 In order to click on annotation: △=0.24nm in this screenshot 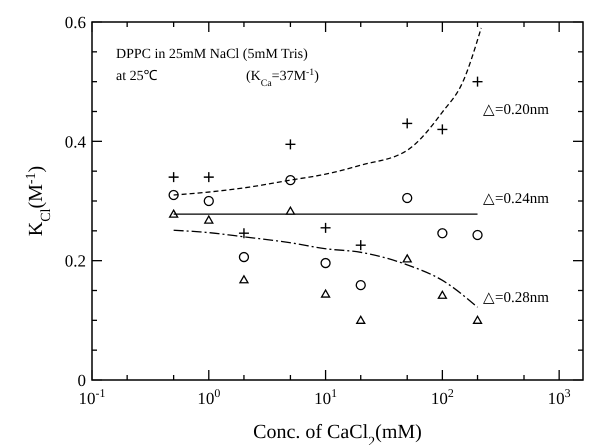, I will do `click(516, 199)`.